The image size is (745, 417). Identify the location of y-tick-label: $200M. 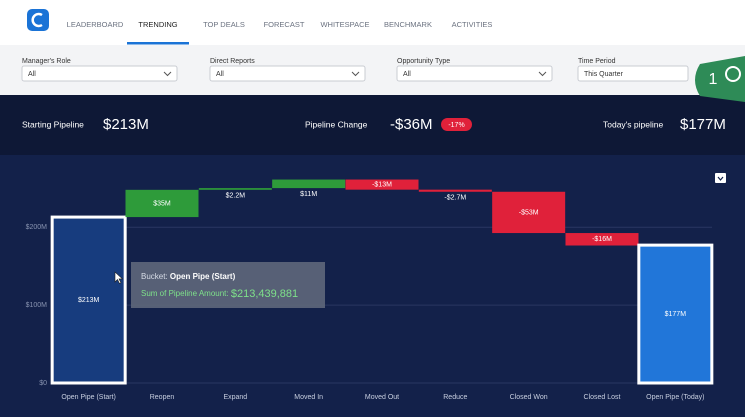
(37, 227).